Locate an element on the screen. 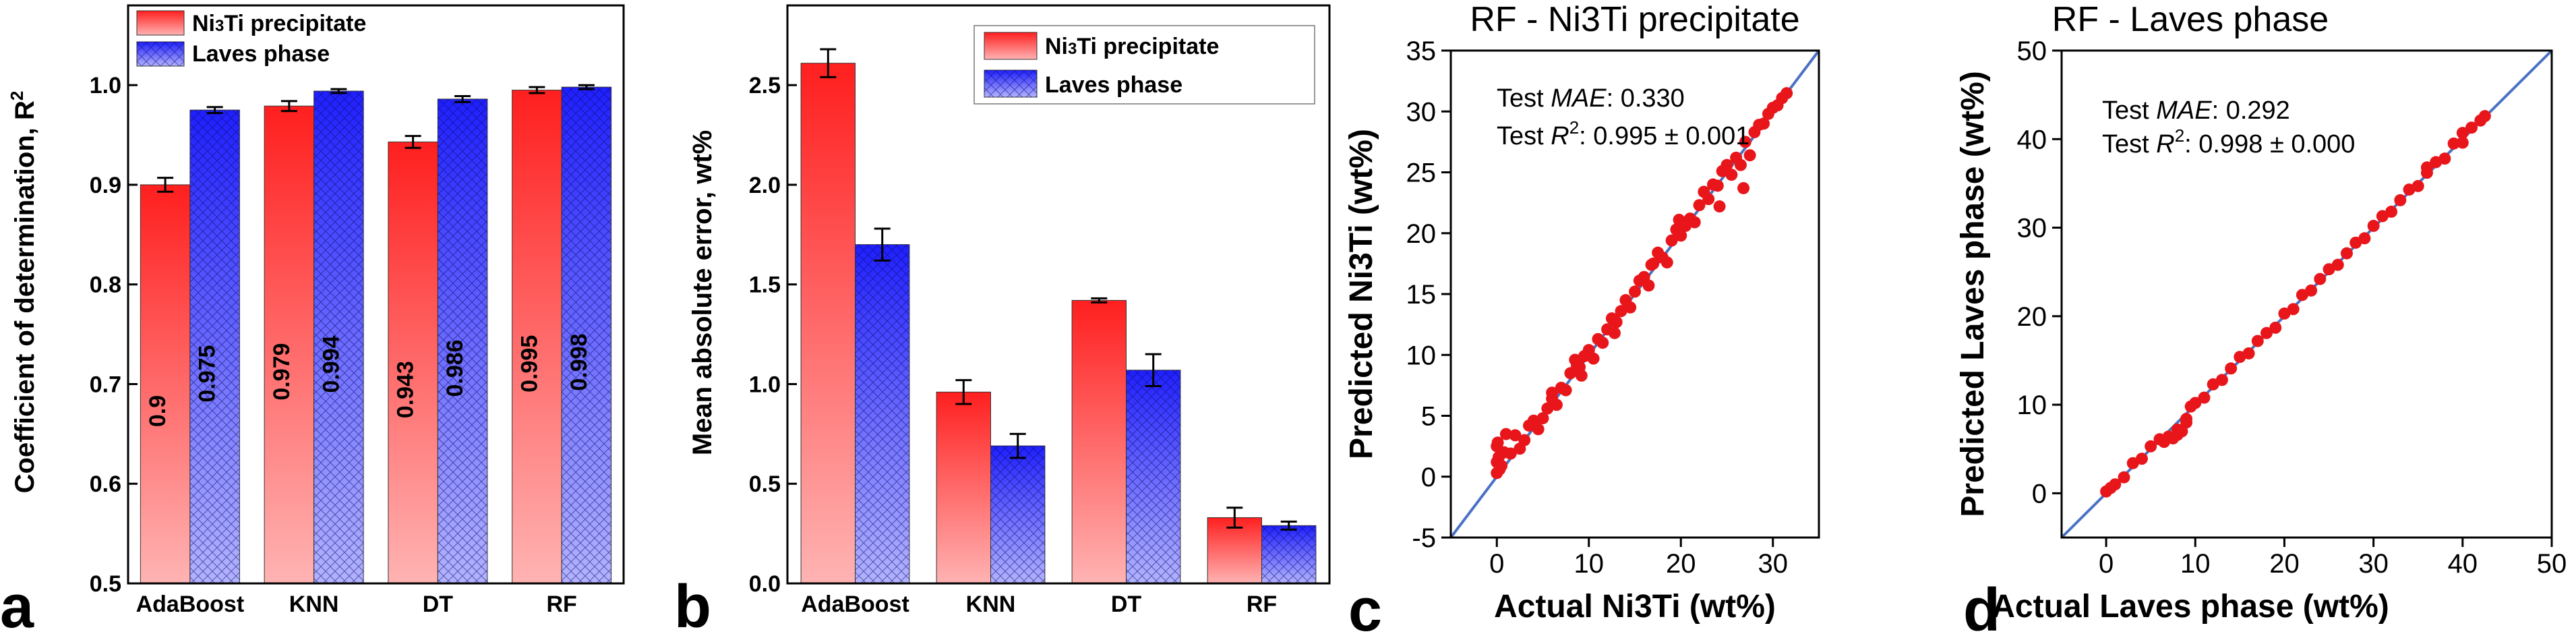 The image size is (2576, 636). x-tick-label: 50 is located at coordinates (2552, 564).